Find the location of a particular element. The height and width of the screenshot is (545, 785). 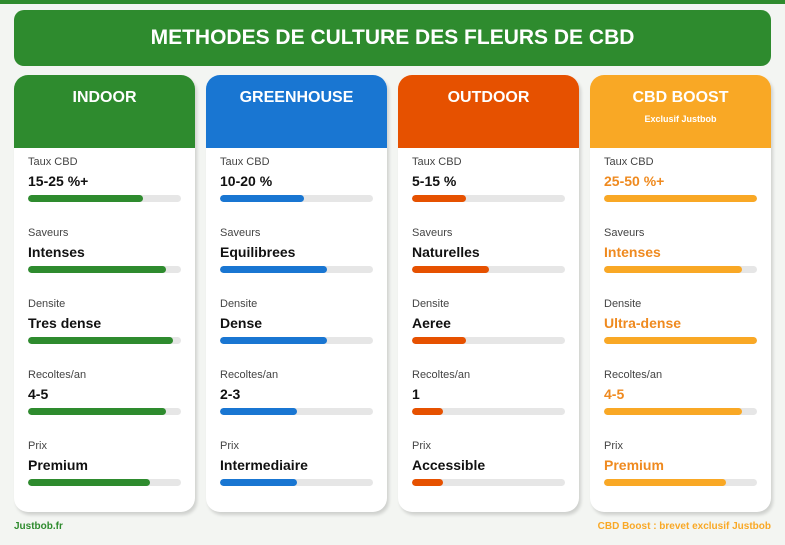

metric-value: Naturelles is located at coordinates (446, 252).